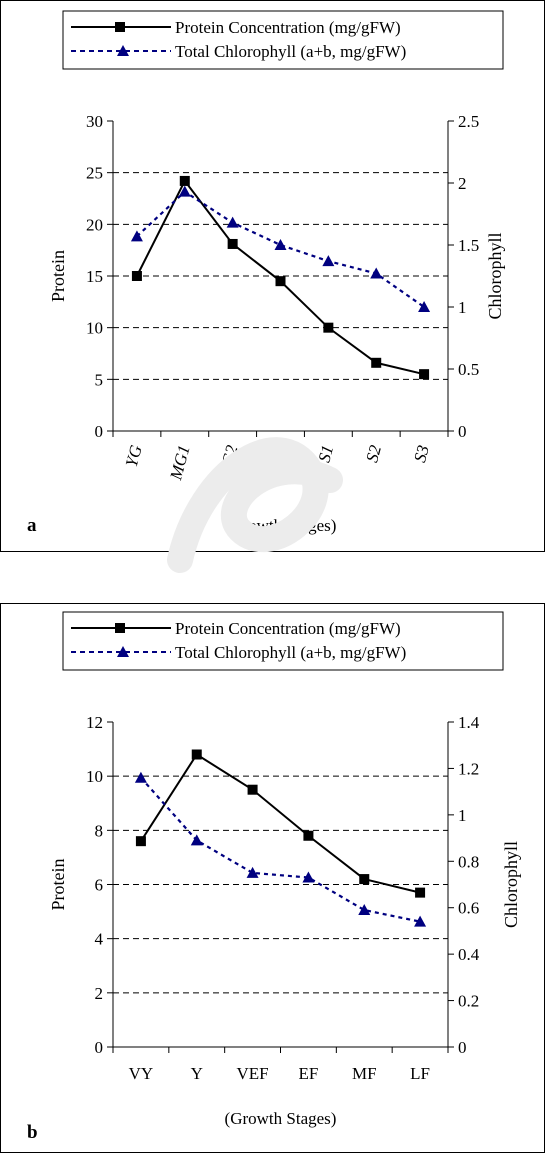  What do you see at coordinates (462, 183) in the screenshot?
I see `right-tick-label: 2` at bounding box center [462, 183].